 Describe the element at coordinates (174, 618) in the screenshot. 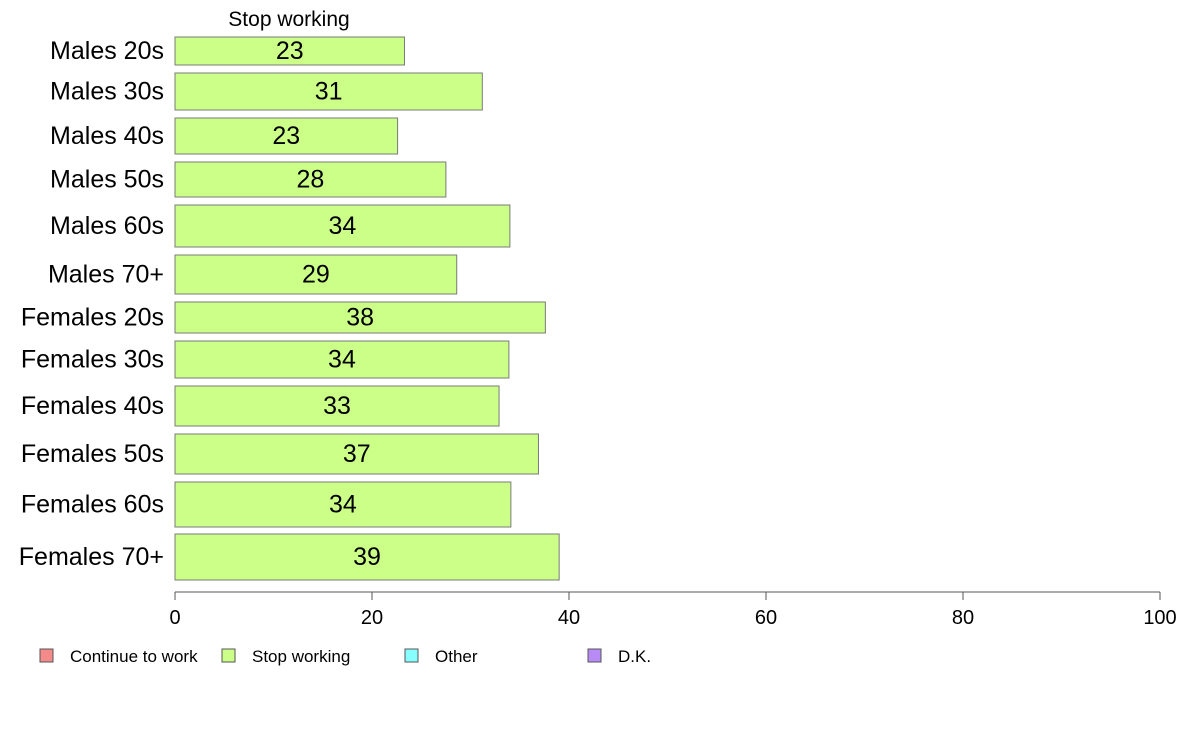

I see `x-tick-label: 0` at that location.